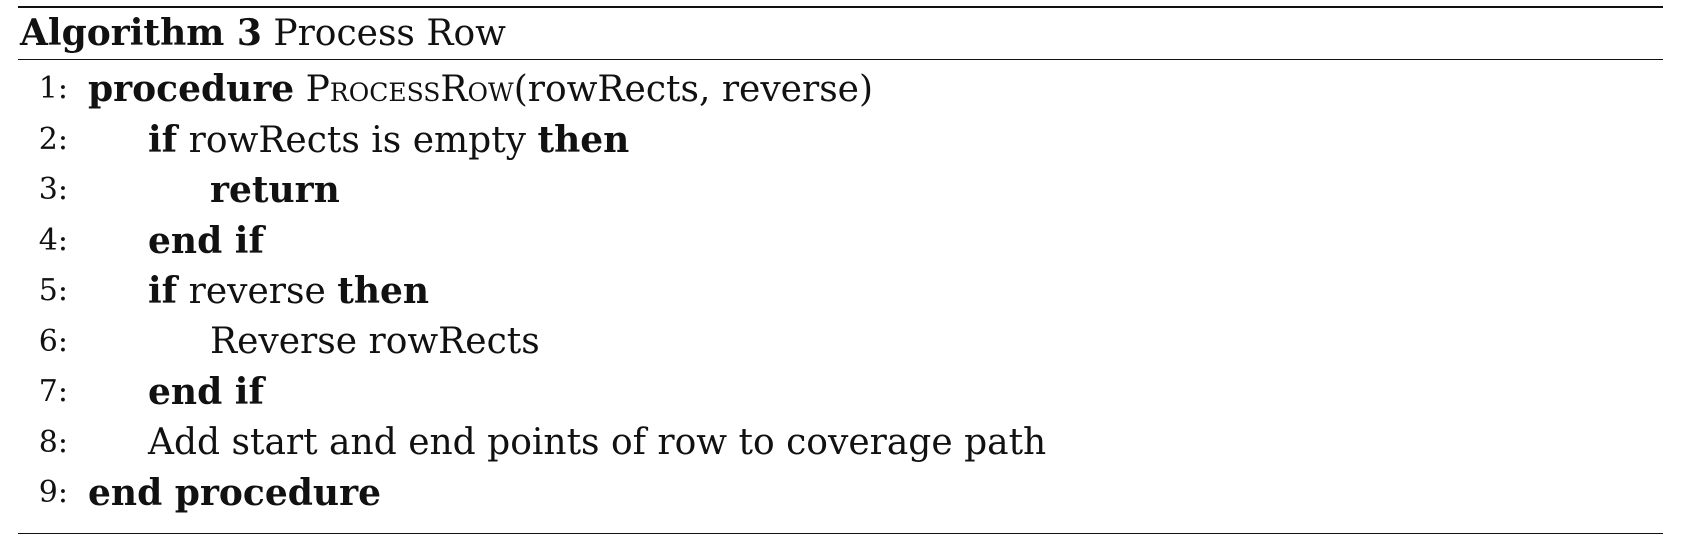 The width and height of the screenshot is (1681, 544). What do you see at coordinates (409, 89) in the screenshot?
I see `procedure-name: ProcessRow` at bounding box center [409, 89].